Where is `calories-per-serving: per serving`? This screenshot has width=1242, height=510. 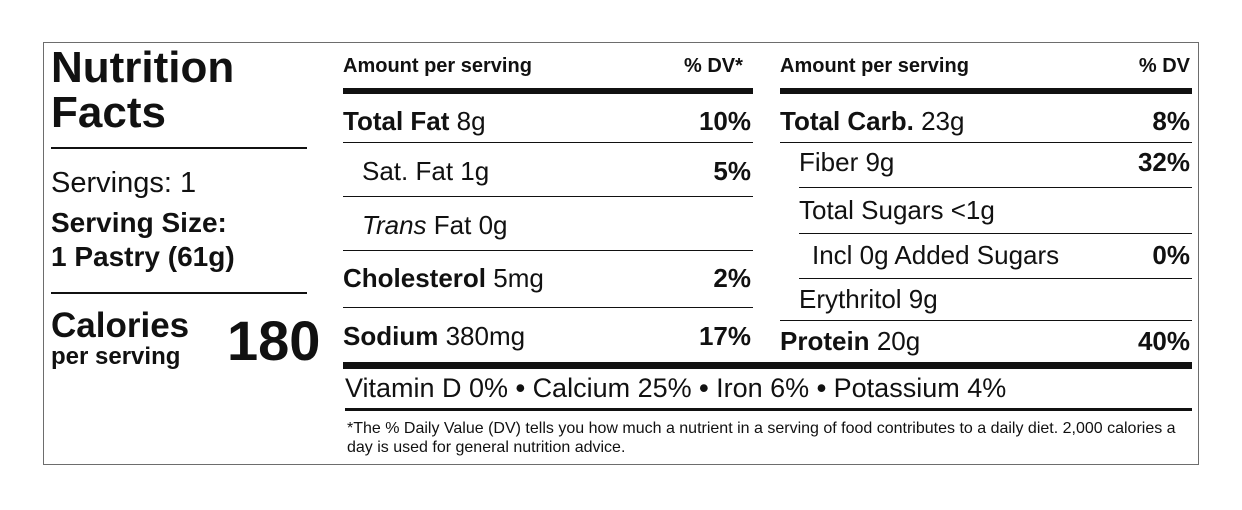 calories-per-serving: per serving is located at coordinates (116, 356).